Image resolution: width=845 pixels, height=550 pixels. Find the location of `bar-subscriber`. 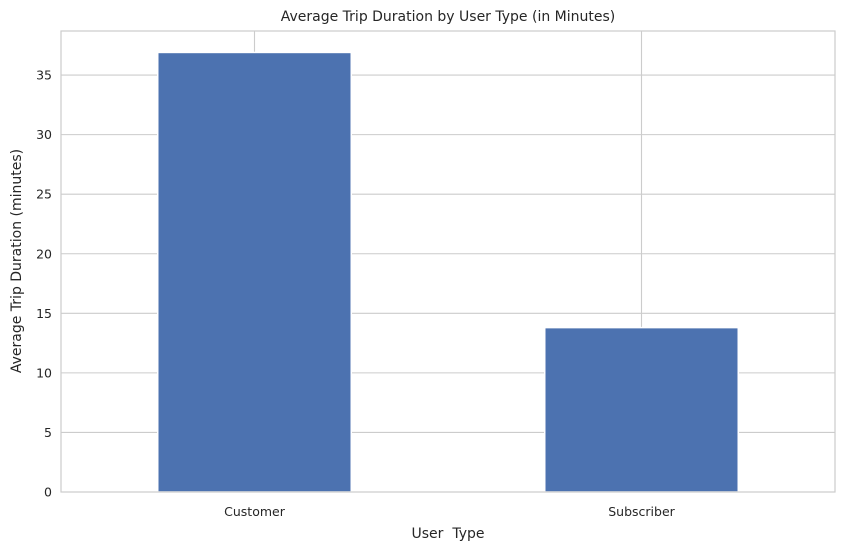

bar-subscriber is located at coordinates (641, 409).